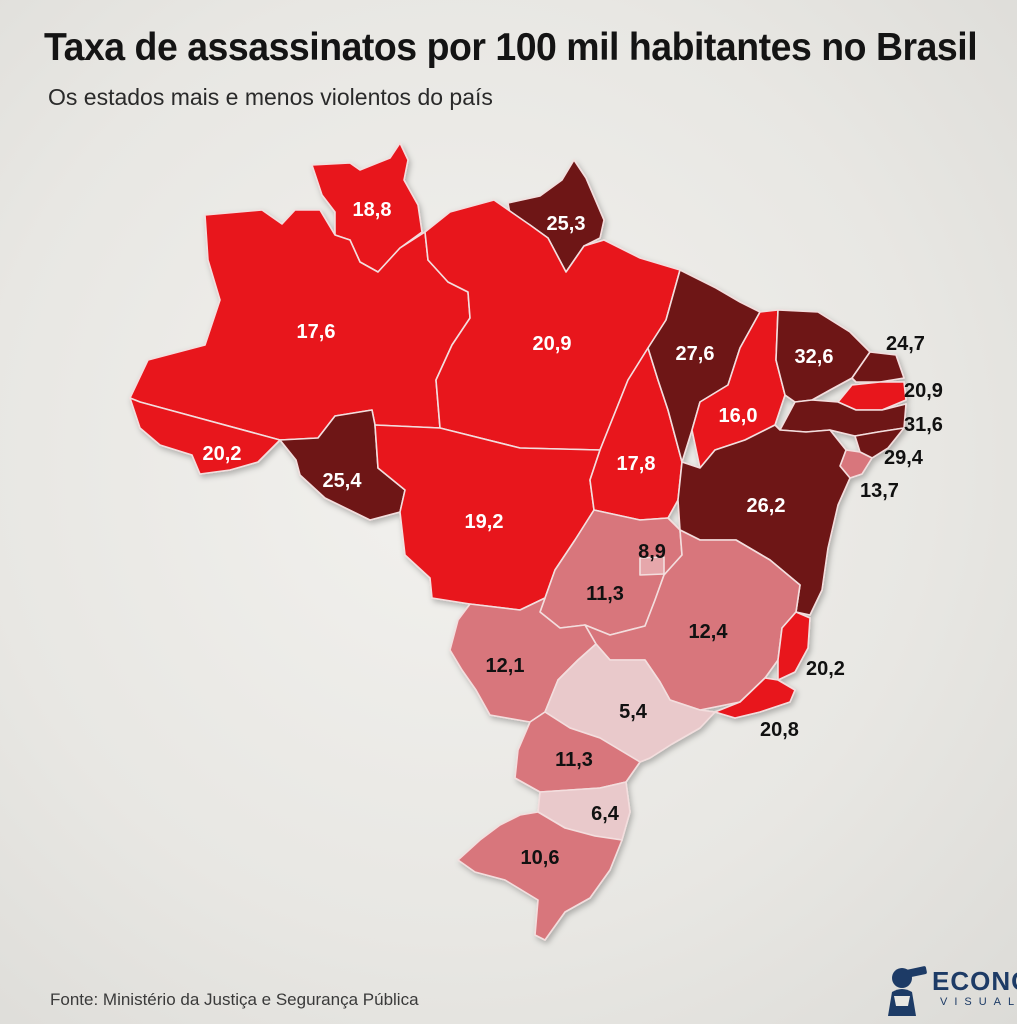 This screenshot has width=1017, height=1024. Describe the element at coordinates (636, 464) in the screenshot. I see `value-label-to: 17,8` at that location.